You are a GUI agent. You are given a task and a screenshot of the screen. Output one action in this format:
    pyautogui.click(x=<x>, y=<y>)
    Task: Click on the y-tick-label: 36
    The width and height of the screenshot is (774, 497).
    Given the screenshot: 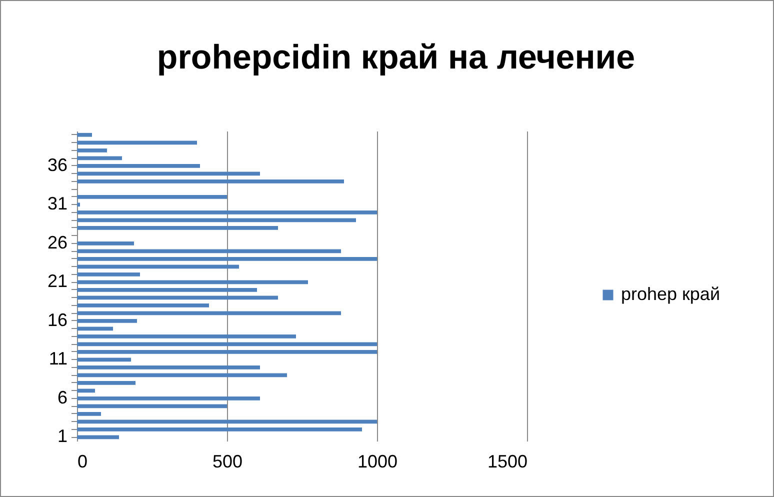 What is the action you would take?
    pyautogui.click(x=57, y=164)
    